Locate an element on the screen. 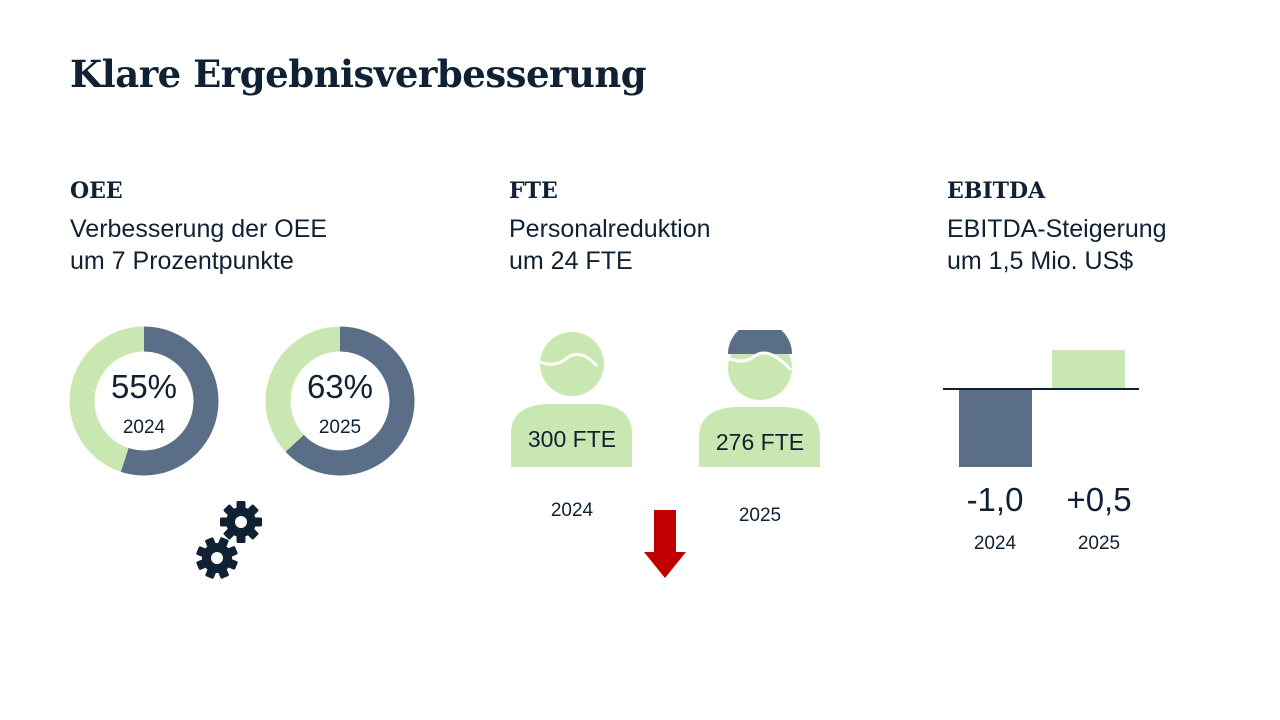 The height and width of the screenshot is (720, 1280). ebitda-bar-2024 is located at coordinates (995, 428).